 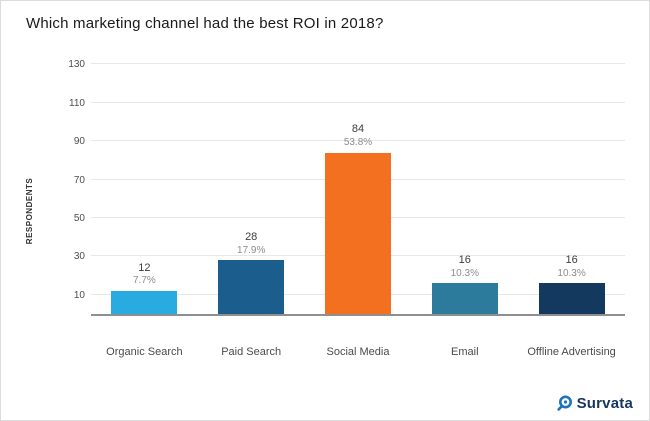 What do you see at coordinates (77, 103) in the screenshot?
I see `y-tick-label: 110` at bounding box center [77, 103].